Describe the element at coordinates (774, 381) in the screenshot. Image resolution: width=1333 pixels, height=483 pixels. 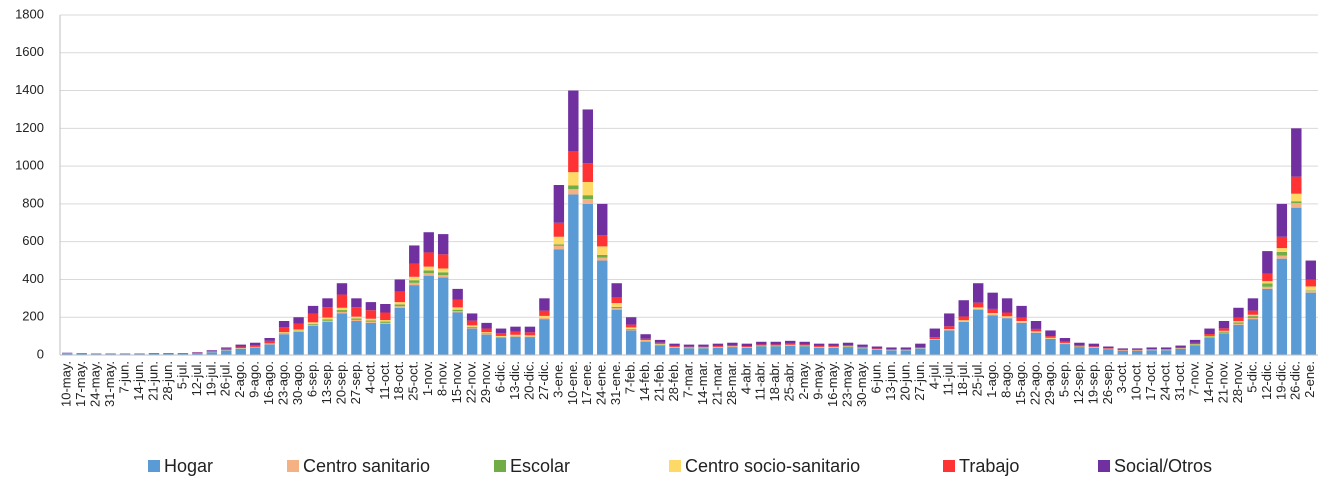
I see `x-tick-label: 18-abr.` at that location.